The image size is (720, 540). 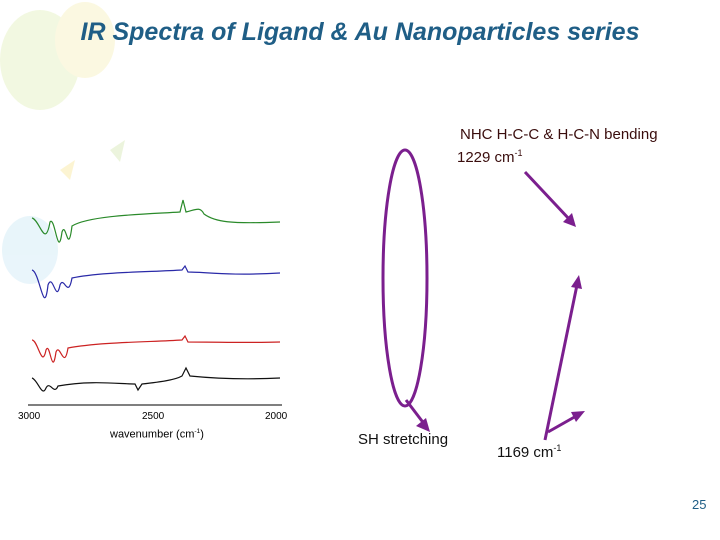 What do you see at coordinates (197, 431) in the screenshot?
I see `label-sup: -1` at bounding box center [197, 431].